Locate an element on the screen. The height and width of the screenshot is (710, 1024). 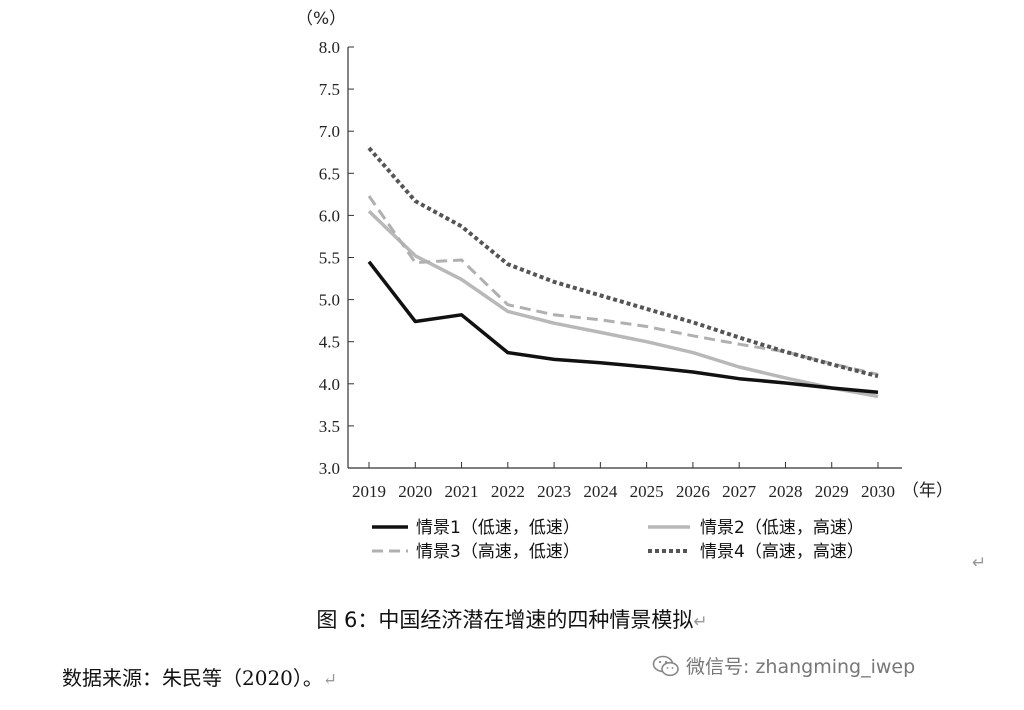
y-axis-unit-label: （%） is located at coordinates (321, 19).